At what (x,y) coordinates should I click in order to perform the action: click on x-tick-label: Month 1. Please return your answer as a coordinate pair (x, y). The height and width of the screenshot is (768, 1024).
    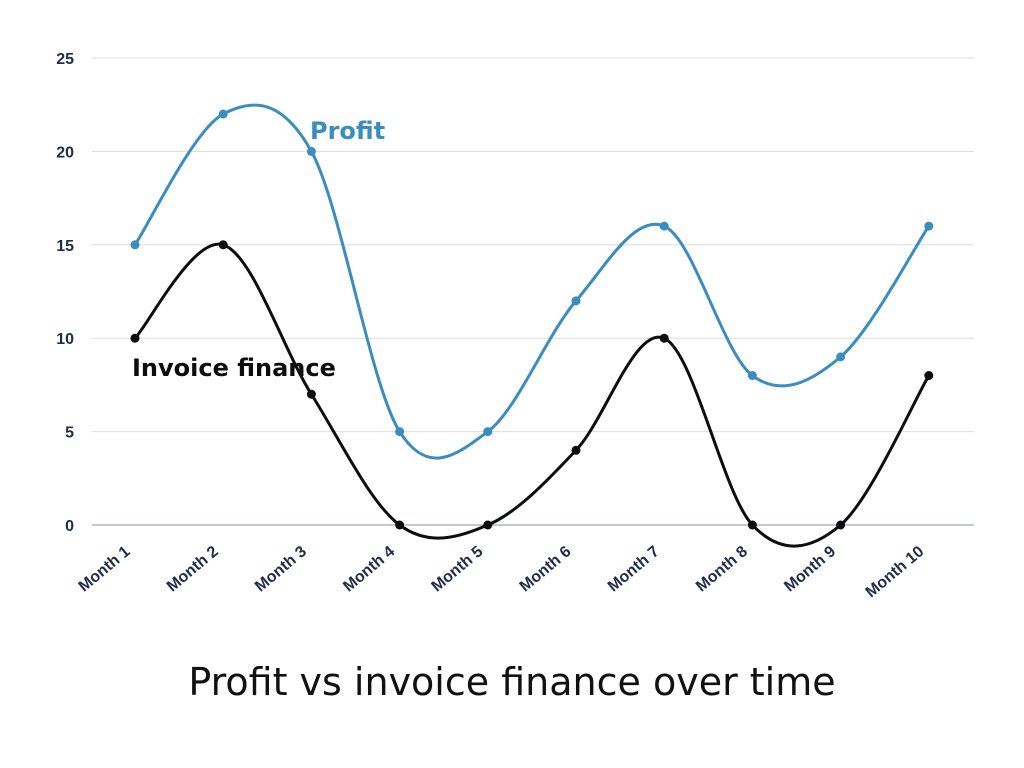
    Looking at the image, I should click on (105, 569).